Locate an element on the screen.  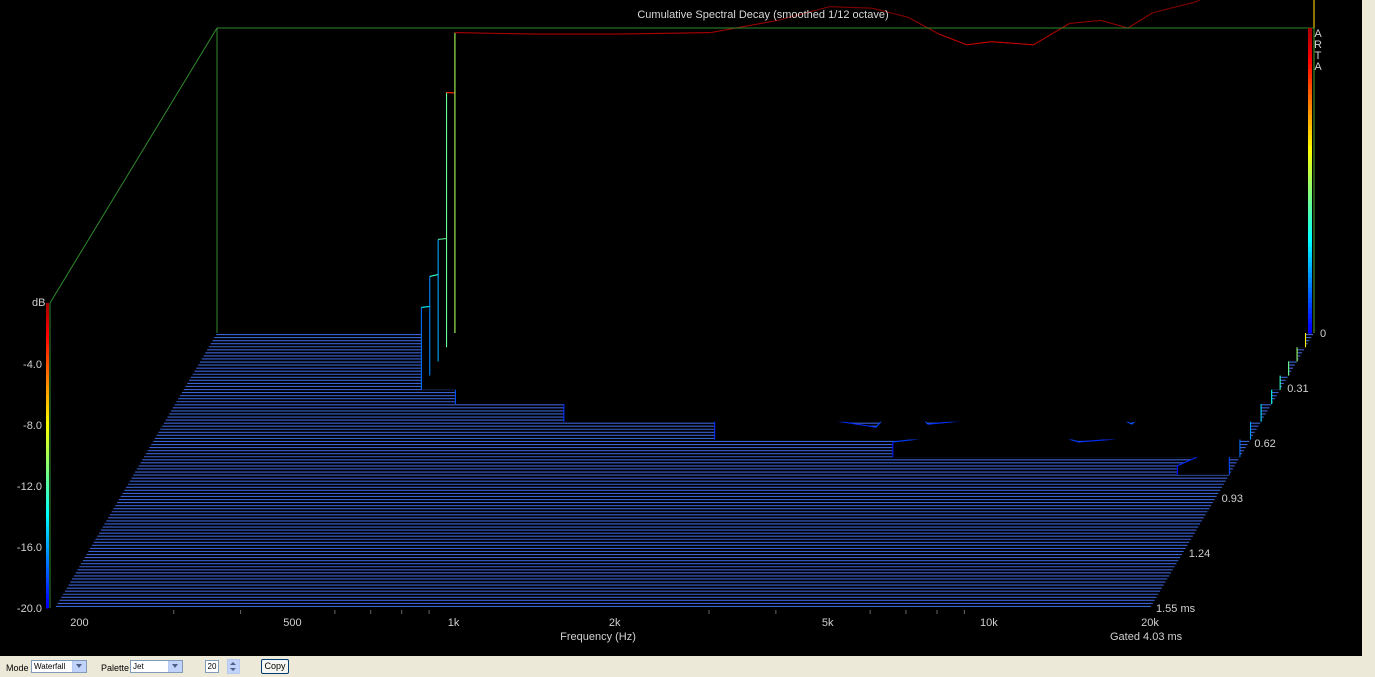
x-tick-label: 500 is located at coordinates (292, 623).